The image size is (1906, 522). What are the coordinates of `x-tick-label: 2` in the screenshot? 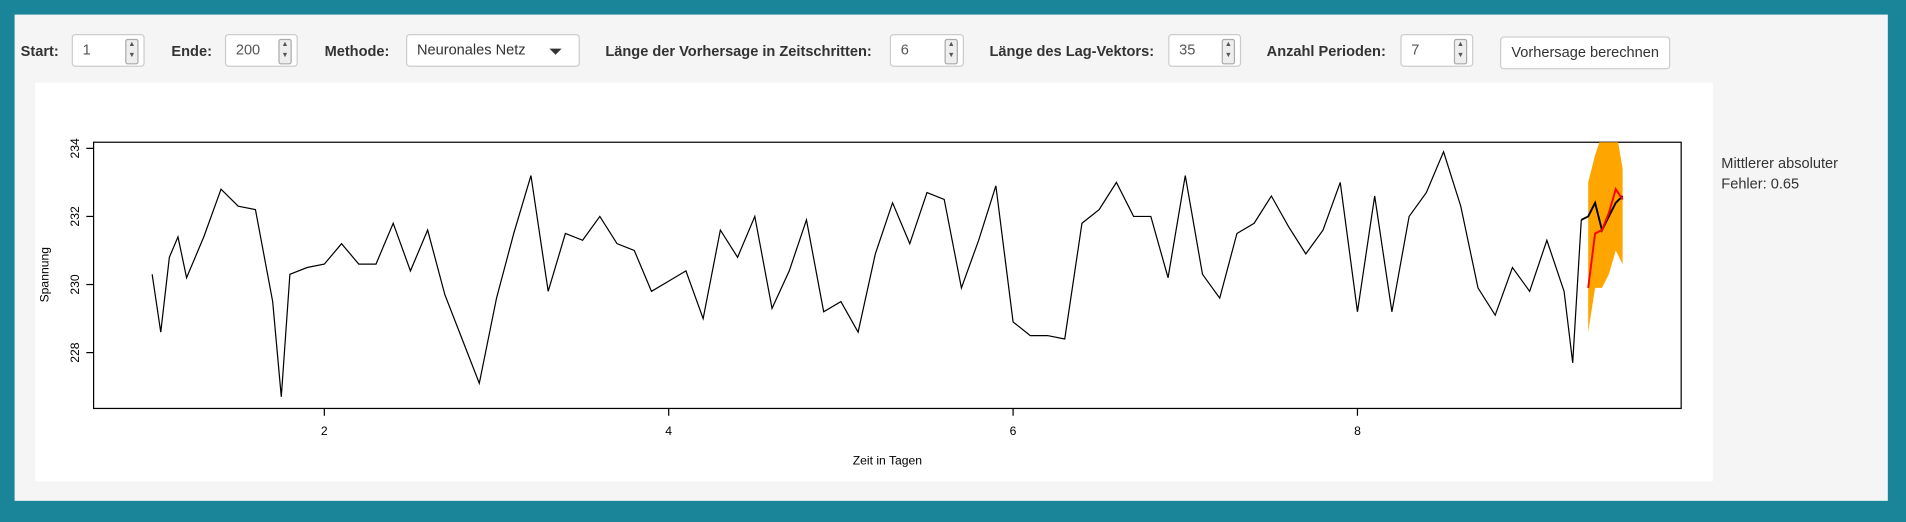 It's located at (324, 431).